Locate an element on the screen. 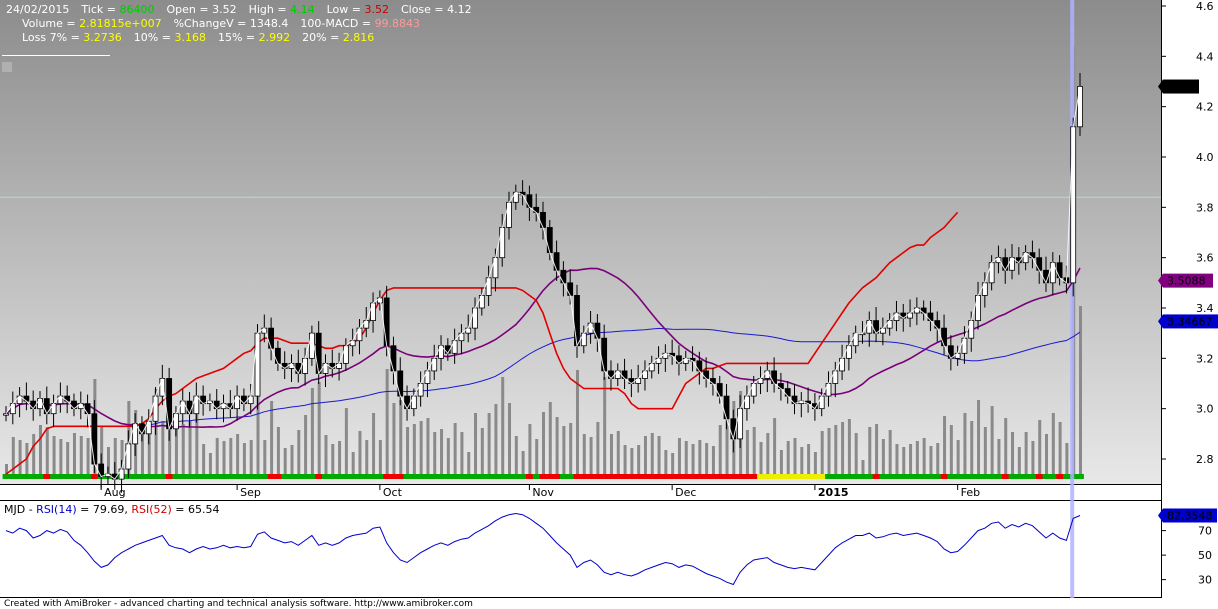  price-value-label: 4.28 is located at coordinates (1179, 87).